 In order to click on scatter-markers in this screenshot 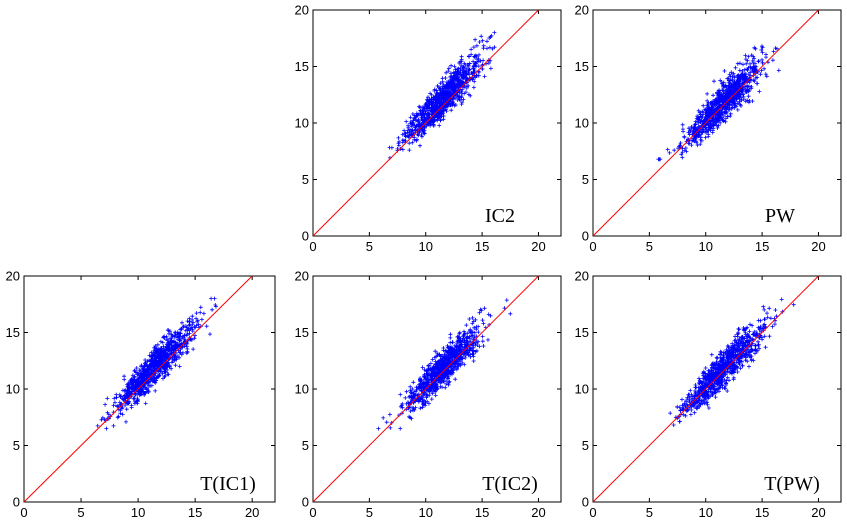, I will do `click(444, 364)`.